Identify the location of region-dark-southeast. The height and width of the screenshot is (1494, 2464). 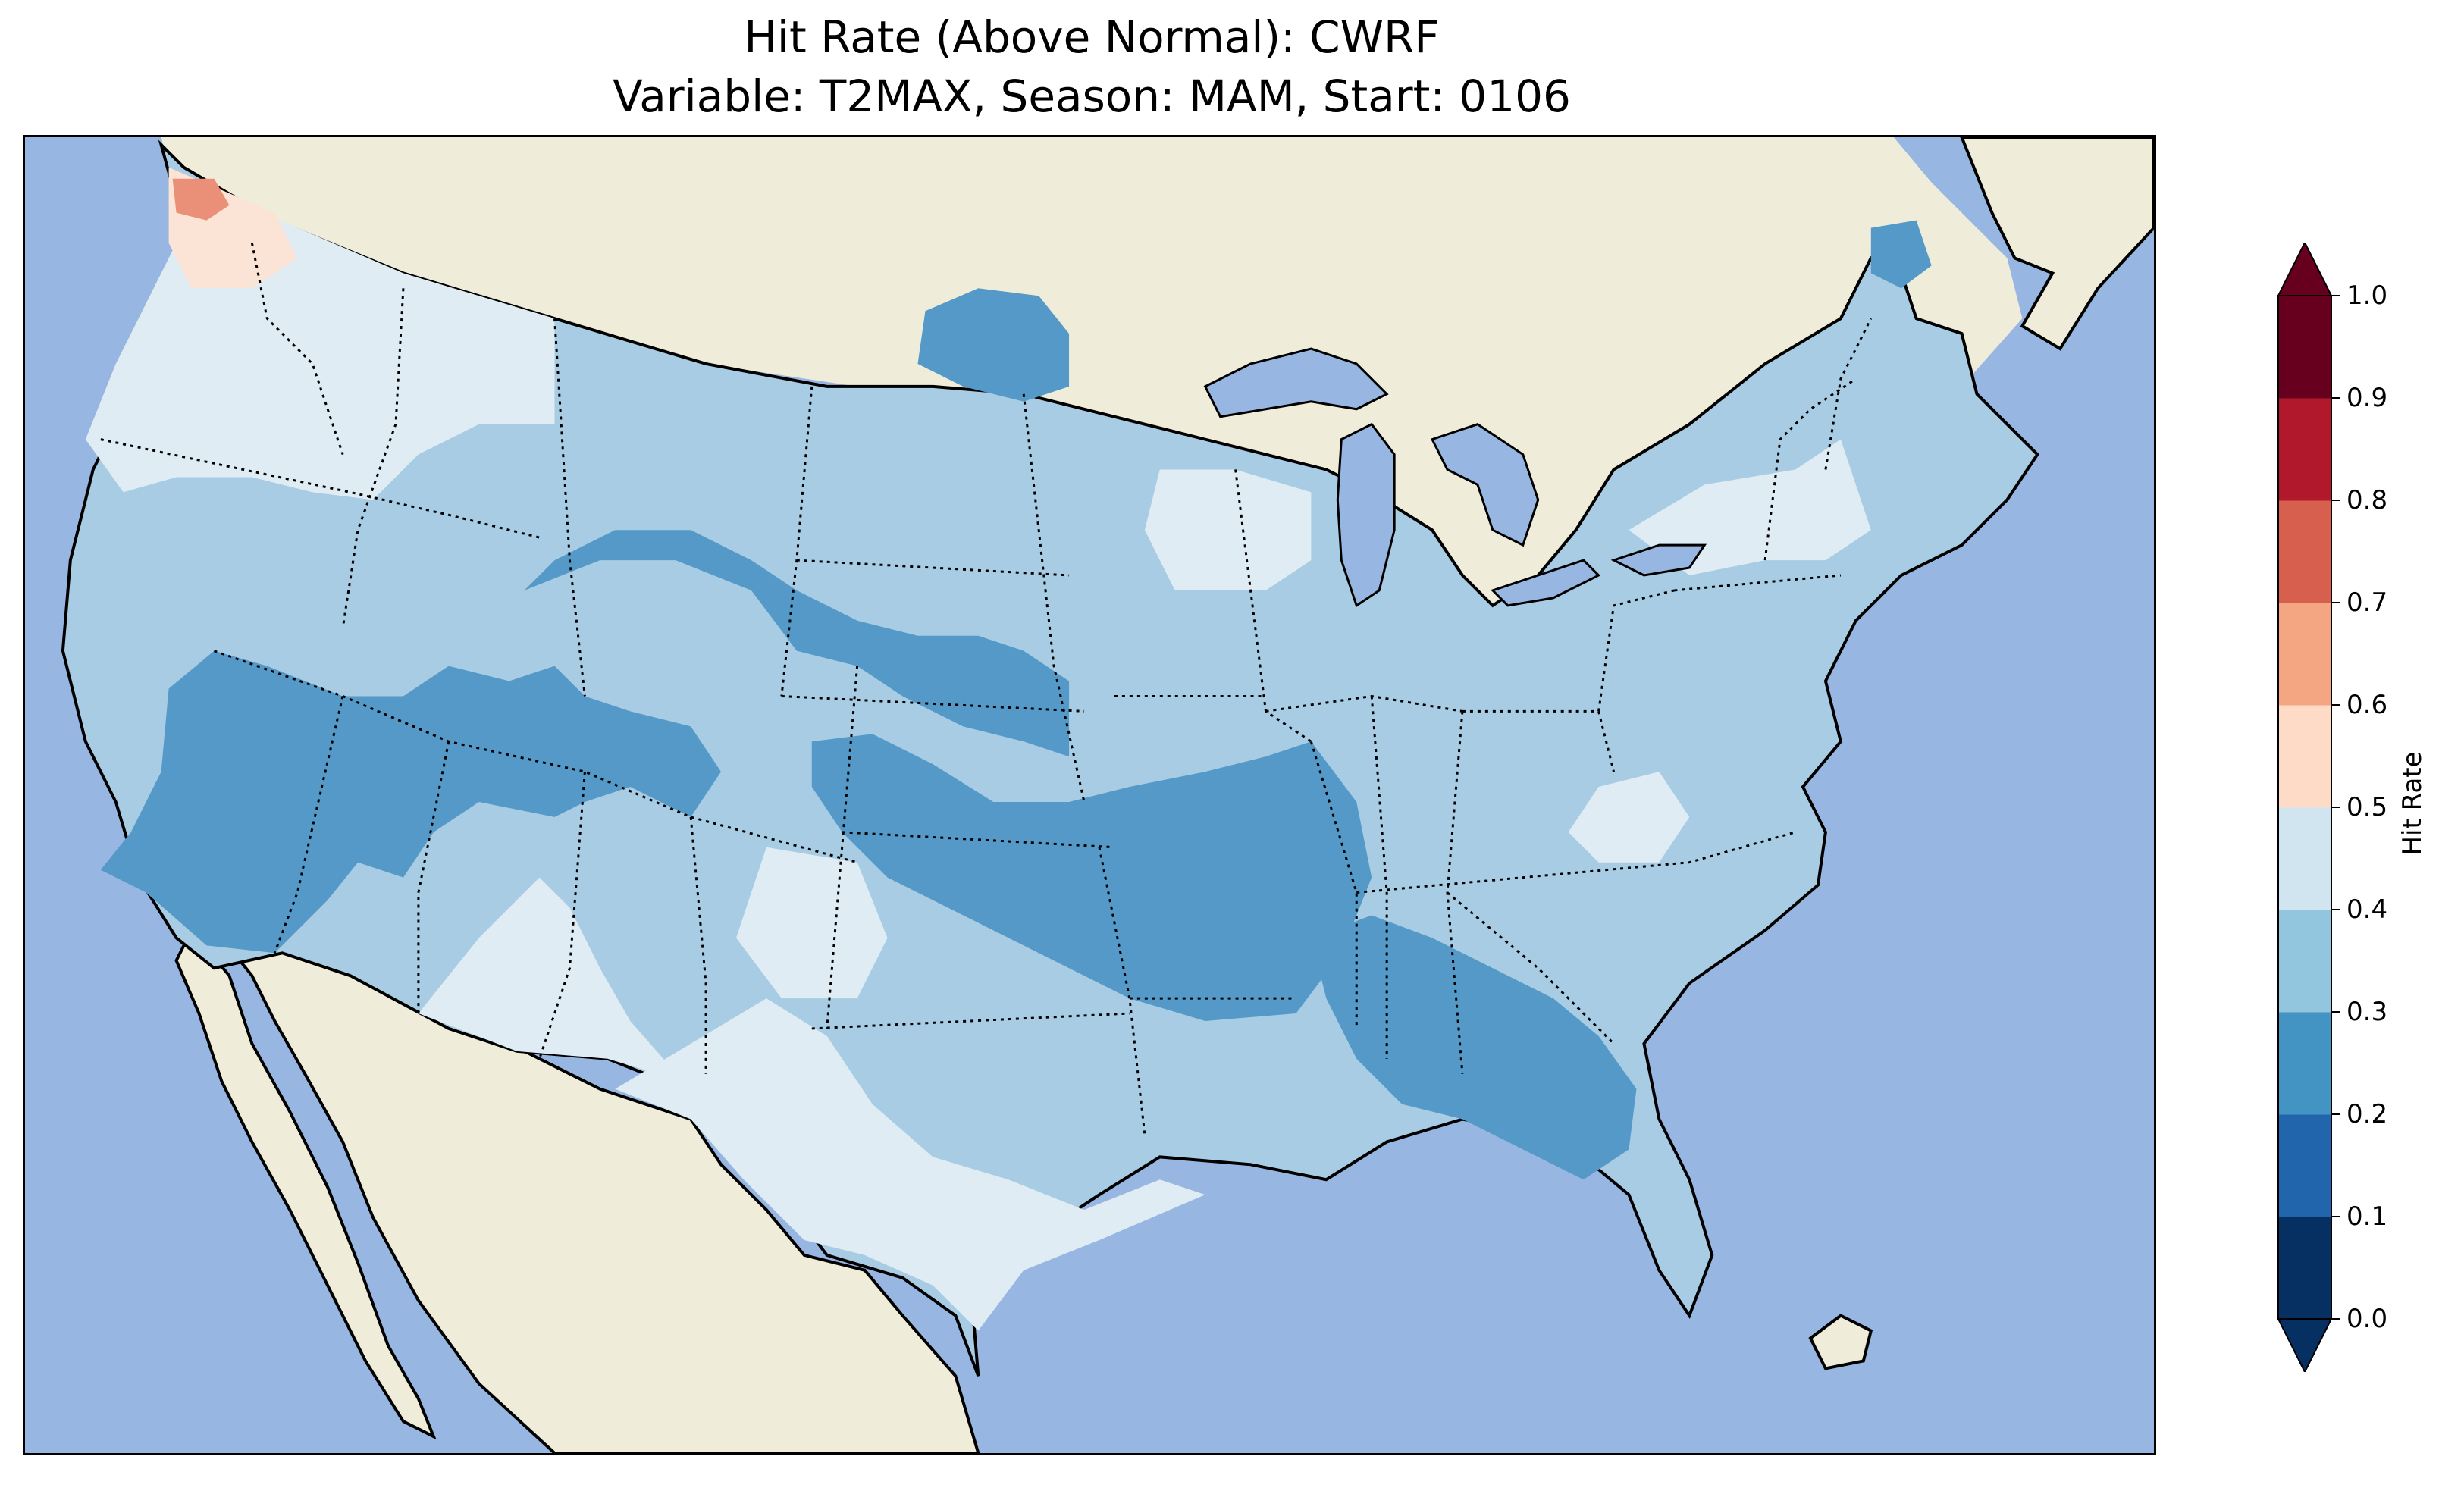
(1474, 1047).